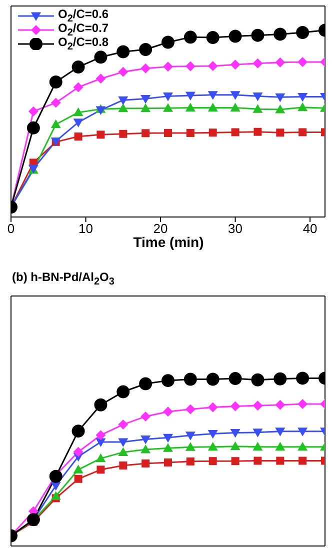  Describe the element at coordinates (11, 228) in the screenshot. I see `x-tick-label: 0` at that location.